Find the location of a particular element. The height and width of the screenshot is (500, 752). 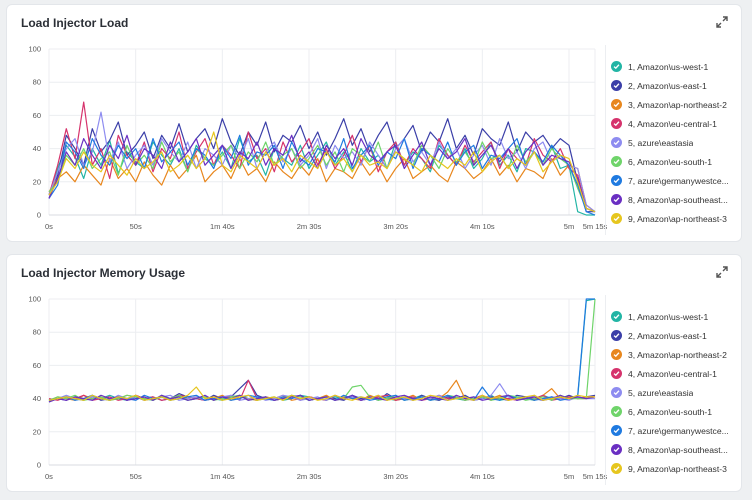

y-tick-label: 80 is located at coordinates (37, 332).